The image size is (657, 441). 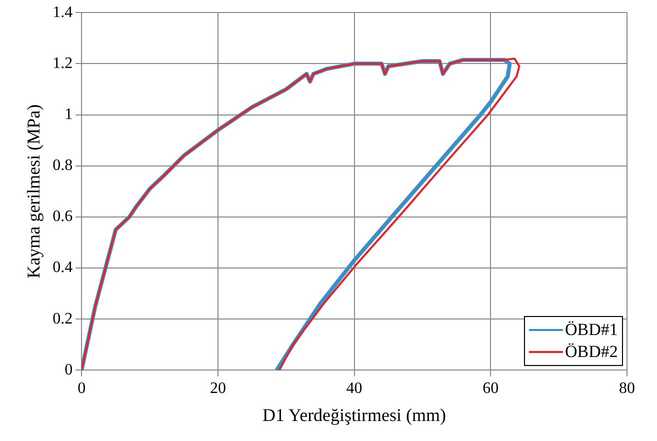 What do you see at coordinates (62, 165) in the screenshot?
I see `y-tick-label: 0.8` at bounding box center [62, 165].